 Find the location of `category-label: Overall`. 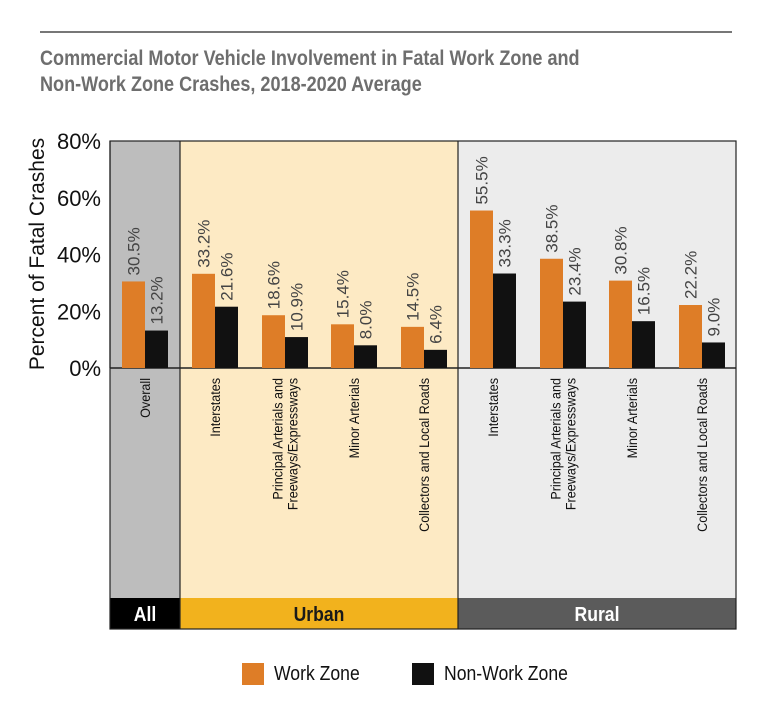

category-label: Overall is located at coordinates (145, 398).